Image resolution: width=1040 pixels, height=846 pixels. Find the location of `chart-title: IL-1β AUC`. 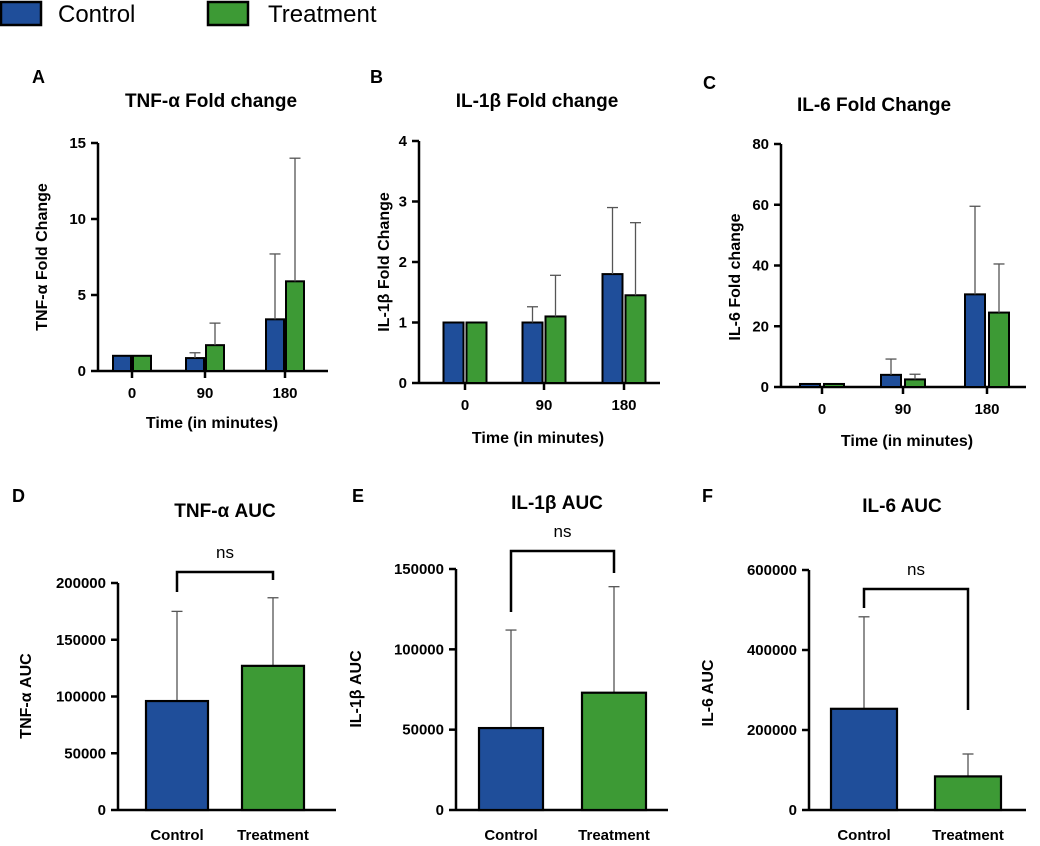

chart-title: IL-1β AUC is located at coordinates (557, 503).